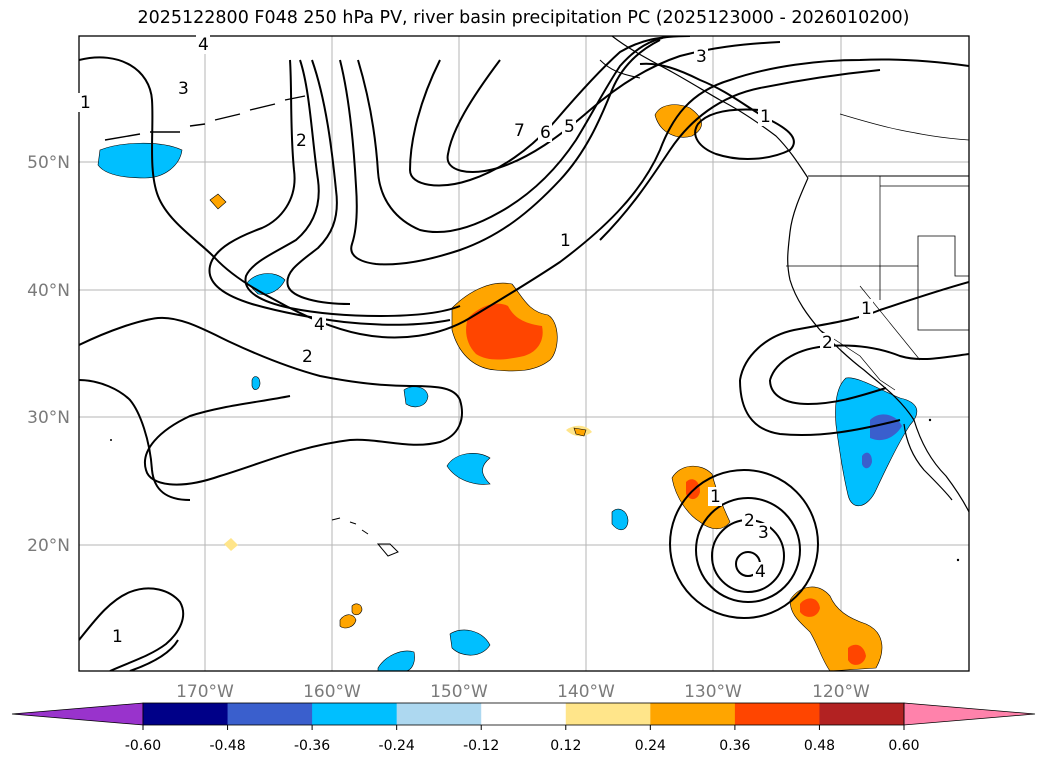  What do you see at coordinates (713, 692) in the screenshot?
I see `lon-label: 130°W` at bounding box center [713, 692].